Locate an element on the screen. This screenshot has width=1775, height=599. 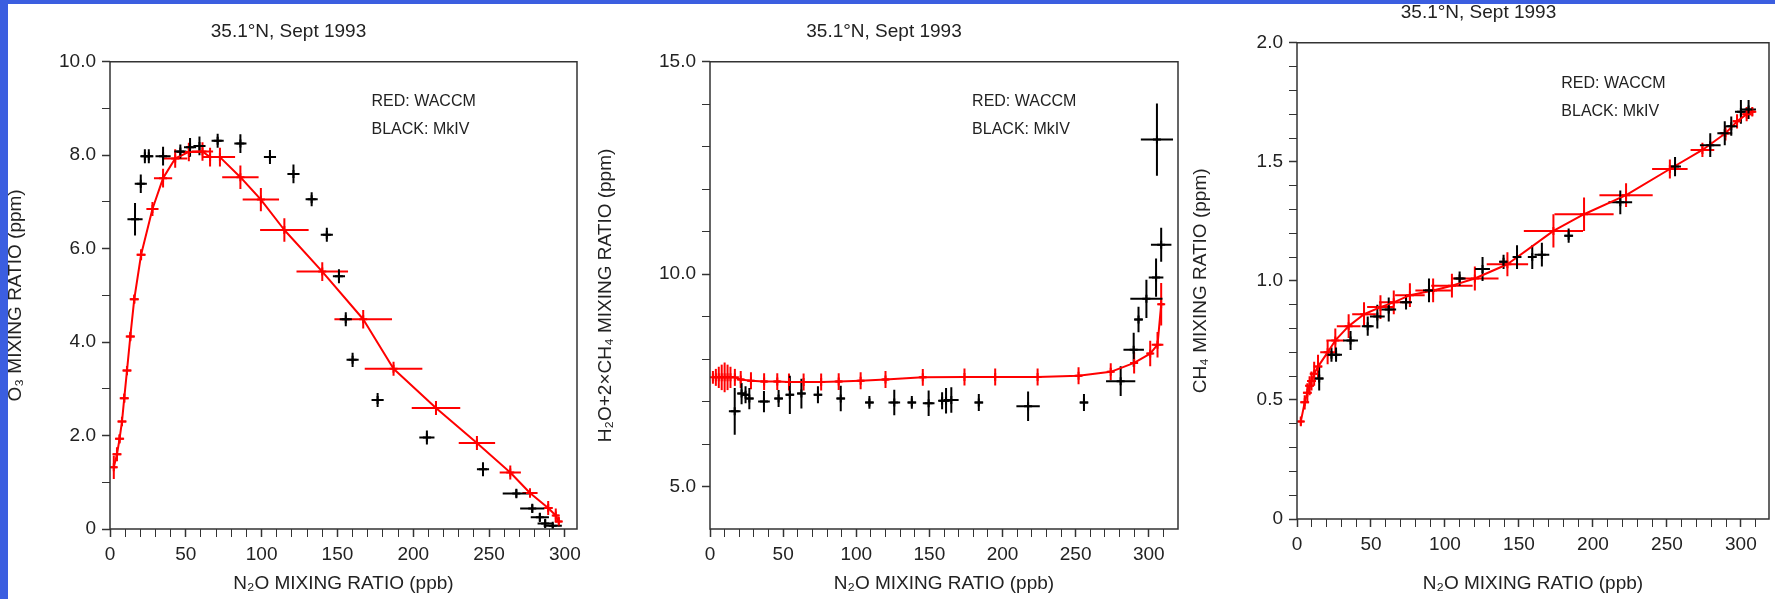
y-tick-label: 8.0 is located at coordinates (82, 154).